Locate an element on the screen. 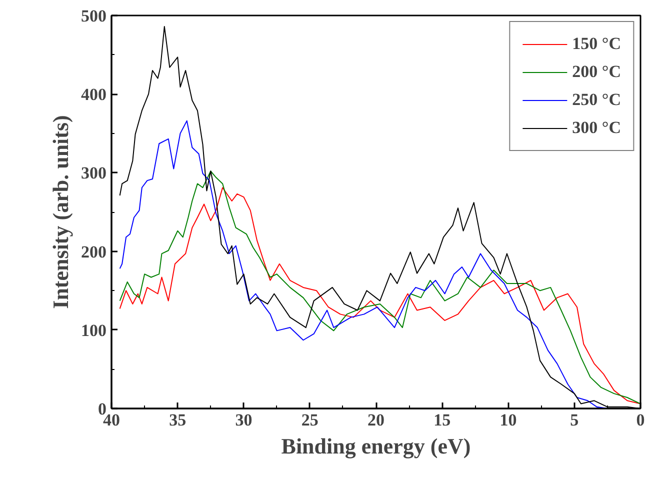 The height and width of the screenshot is (494, 663). x-tick-label: 25 is located at coordinates (309, 420).